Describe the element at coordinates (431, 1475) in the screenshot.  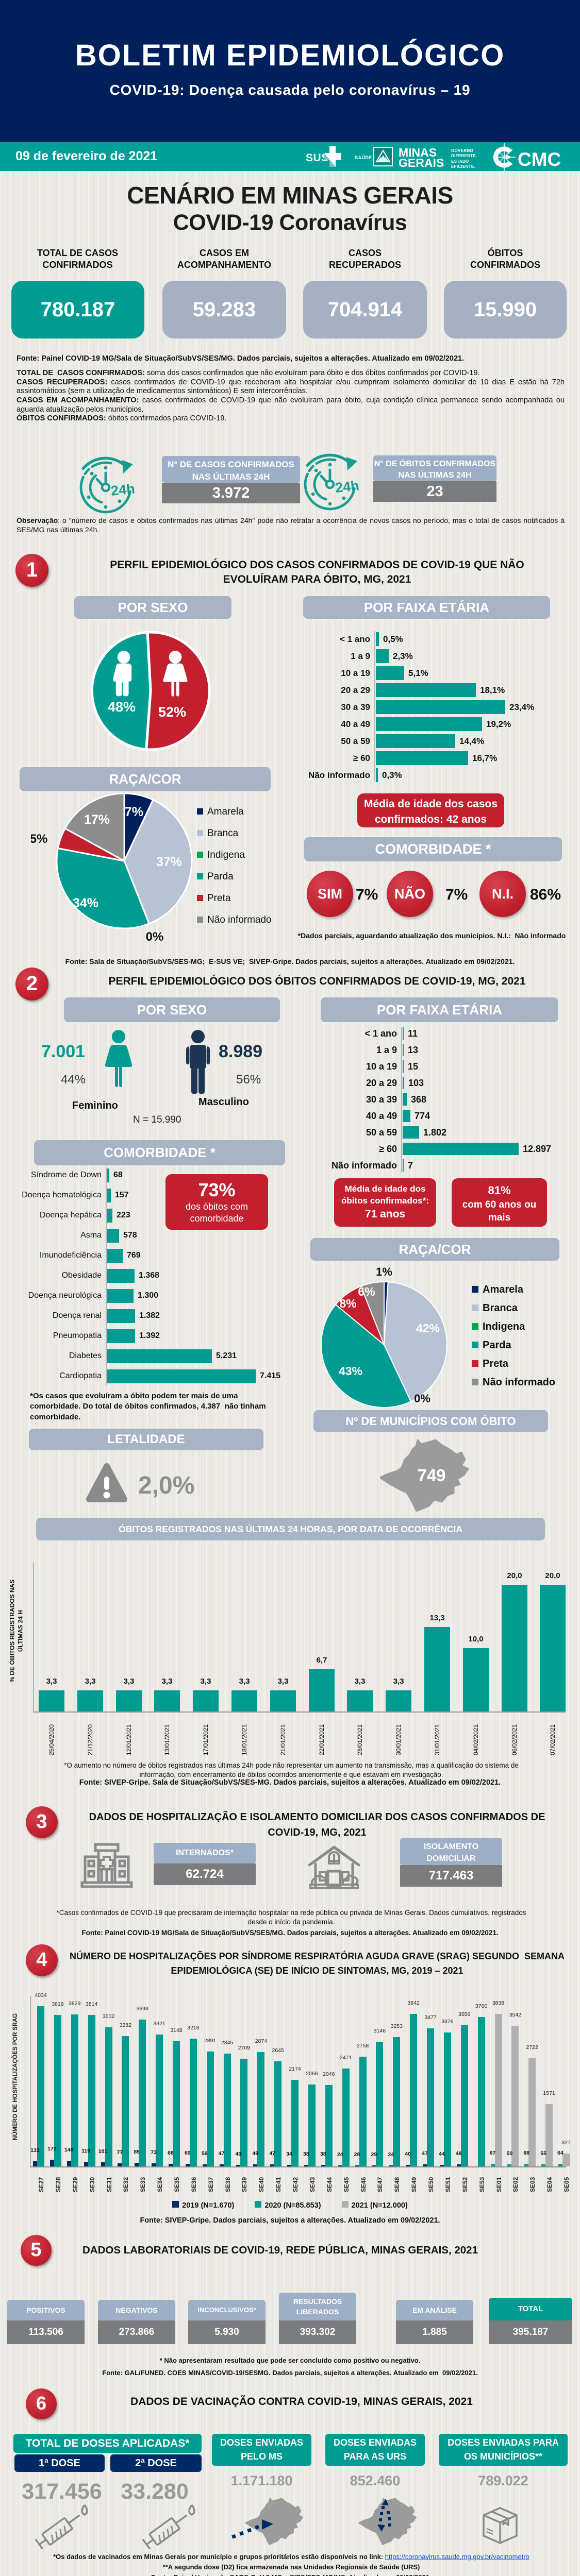
I see `svg-text: 749` at that location.